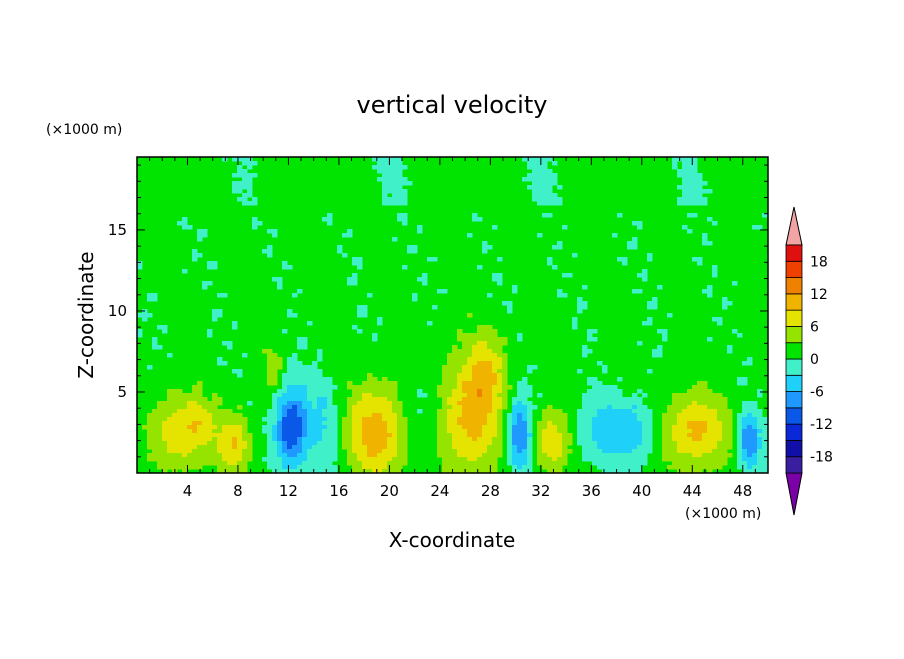 The width and height of the screenshot is (904, 659). I want to click on y-unit-label: (×1000 m), so click(84, 130).